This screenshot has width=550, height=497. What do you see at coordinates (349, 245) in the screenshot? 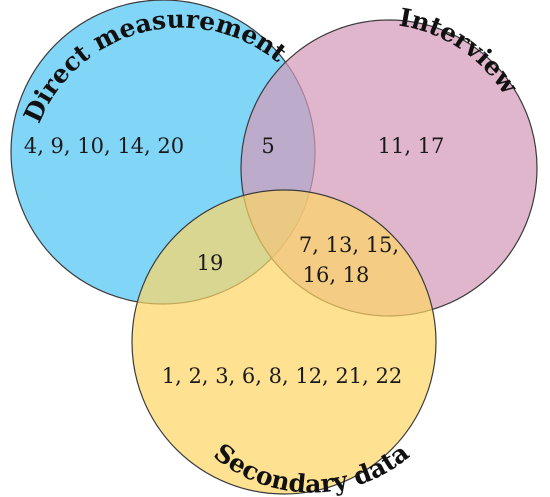
I see `region-interview-secondary-line-1: 7, 13, 15,` at bounding box center [349, 245].